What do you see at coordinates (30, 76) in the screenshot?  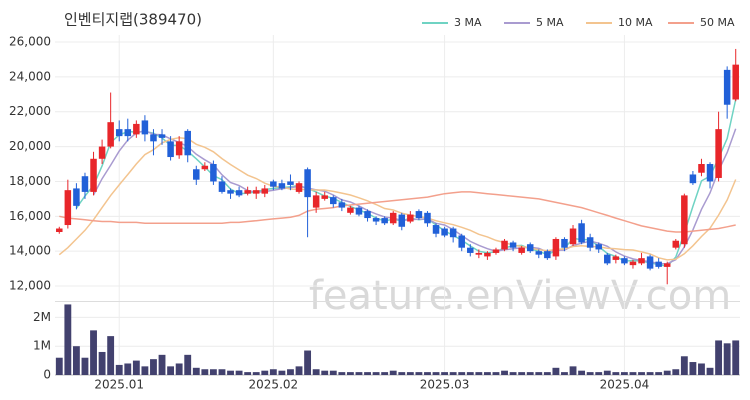 I see `y-tick-label: 24,000` at bounding box center [30, 76].